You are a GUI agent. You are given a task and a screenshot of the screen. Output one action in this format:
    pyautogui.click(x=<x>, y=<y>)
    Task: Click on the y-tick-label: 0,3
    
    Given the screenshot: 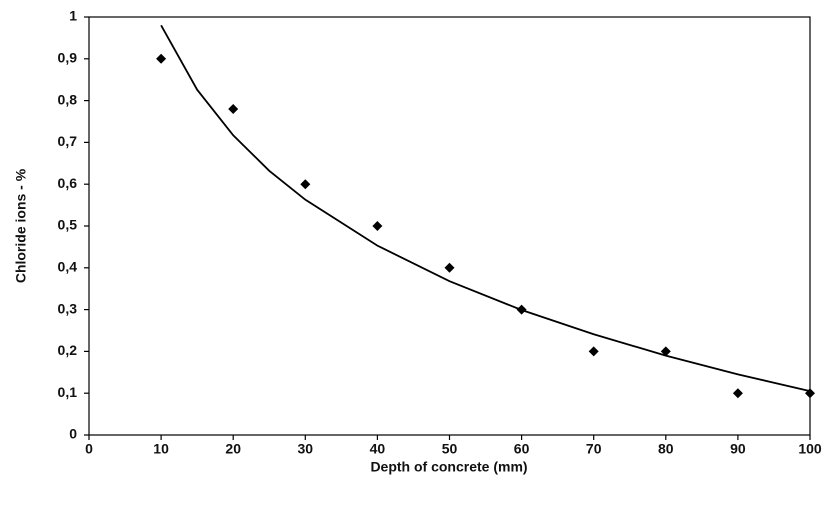 What is the action you would take?
    pyautogui.click(x=68, y=308)
    